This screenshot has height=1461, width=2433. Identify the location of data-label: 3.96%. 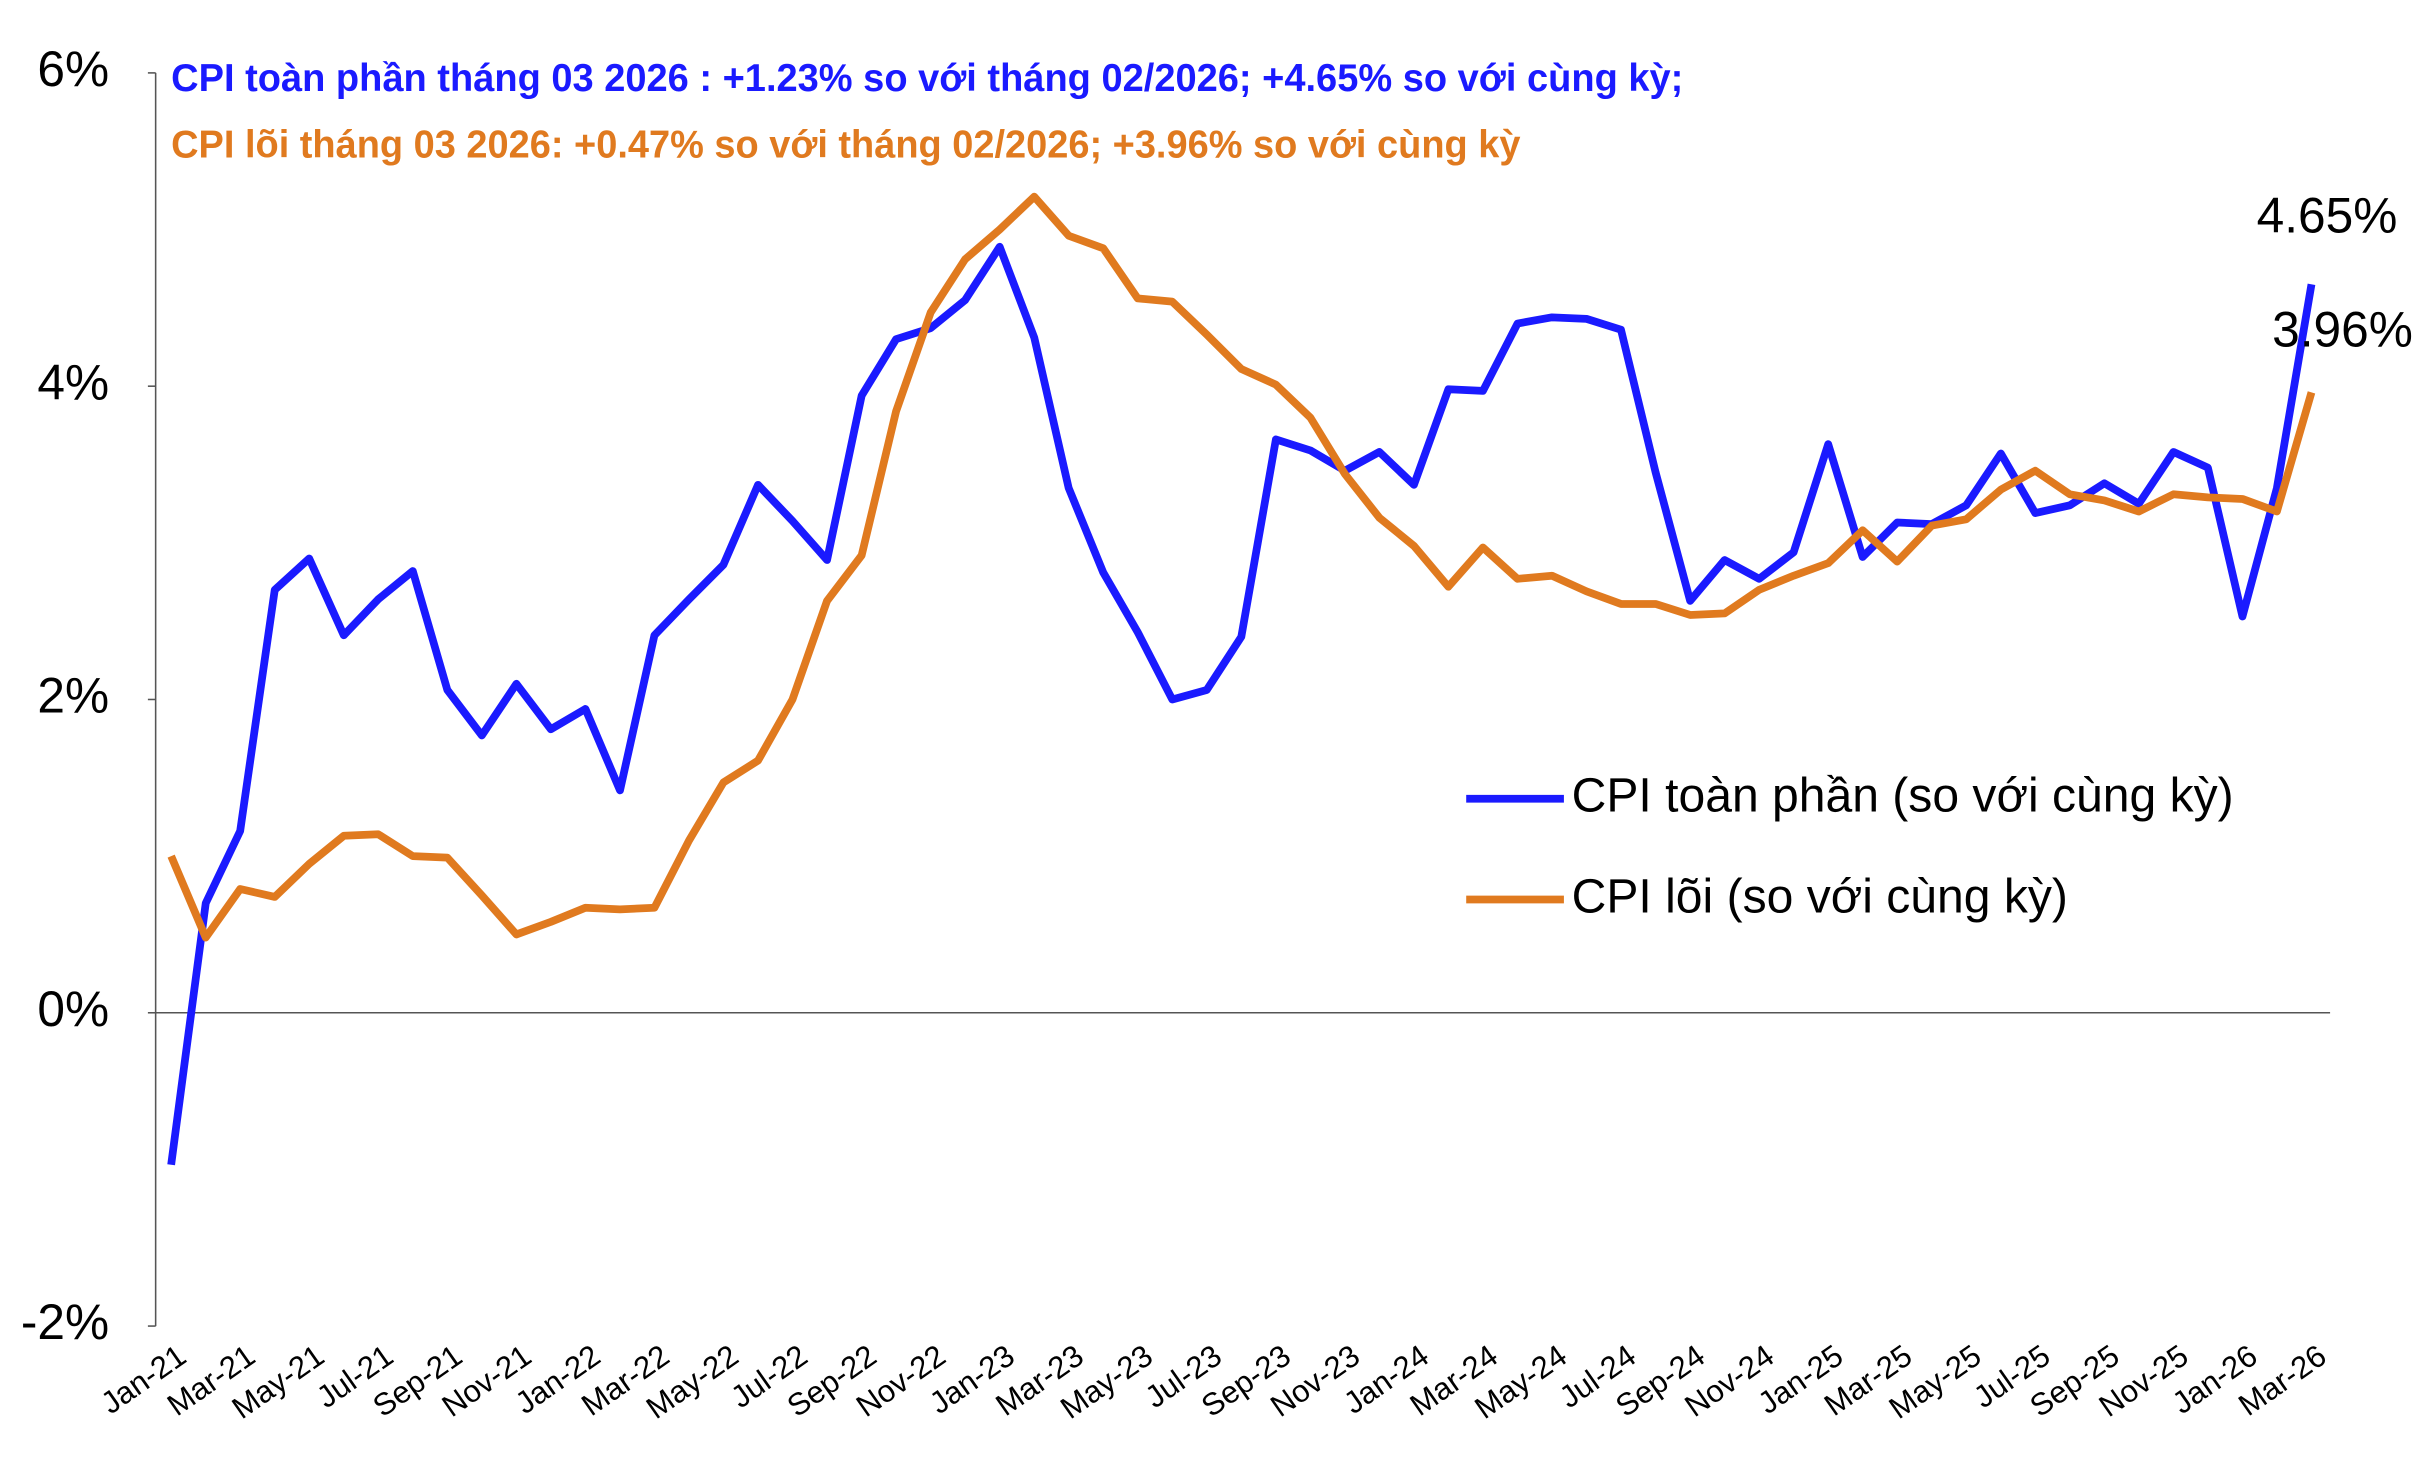
(2342, 330).